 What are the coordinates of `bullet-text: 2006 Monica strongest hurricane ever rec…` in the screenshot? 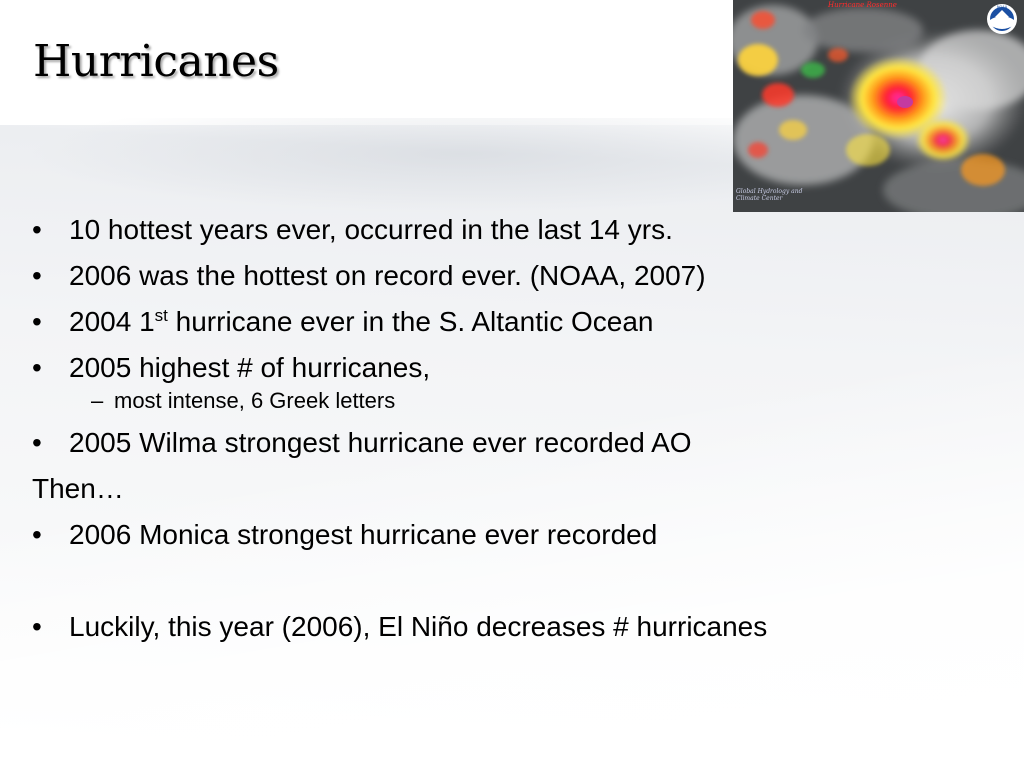 It's located at (363, 534).